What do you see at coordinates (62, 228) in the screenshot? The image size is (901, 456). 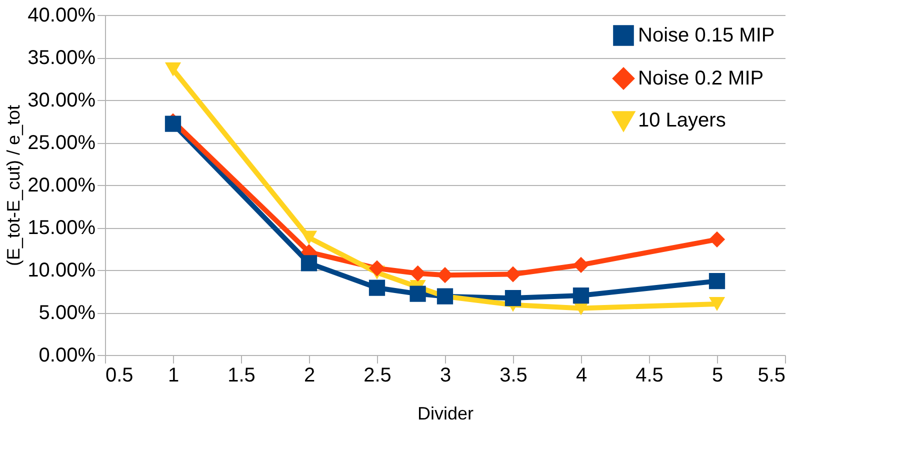 I see `y-tick-label: 15.00%` at bounding box center [62, 228].